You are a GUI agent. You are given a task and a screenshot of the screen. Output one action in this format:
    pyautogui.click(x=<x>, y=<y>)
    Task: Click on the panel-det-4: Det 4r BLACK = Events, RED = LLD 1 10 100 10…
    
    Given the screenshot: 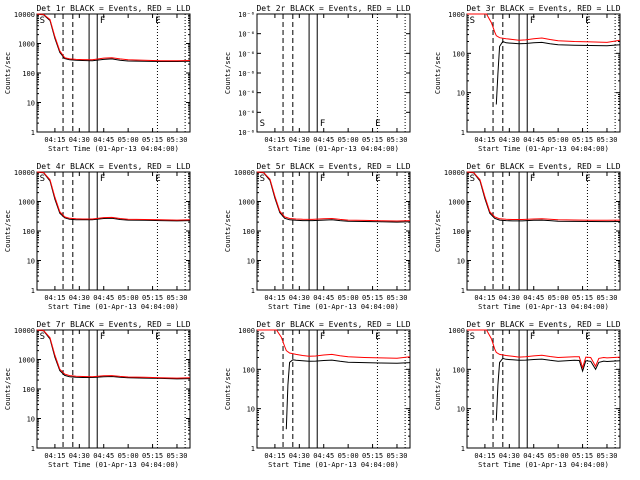 What is the action you would take?
    pyautogui.click(x=97, y=236)
    